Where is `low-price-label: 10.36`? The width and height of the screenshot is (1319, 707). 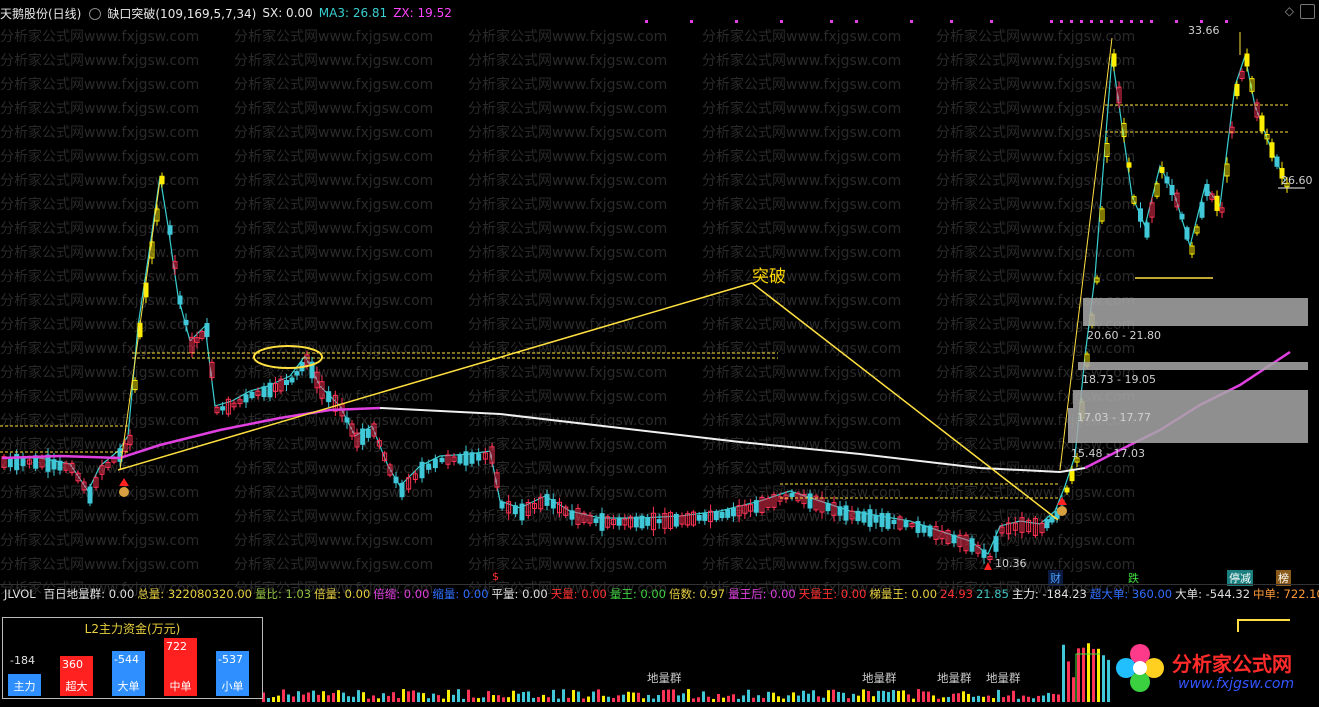 low-price-label: 10.36 is located at coordinates (1011, 563).